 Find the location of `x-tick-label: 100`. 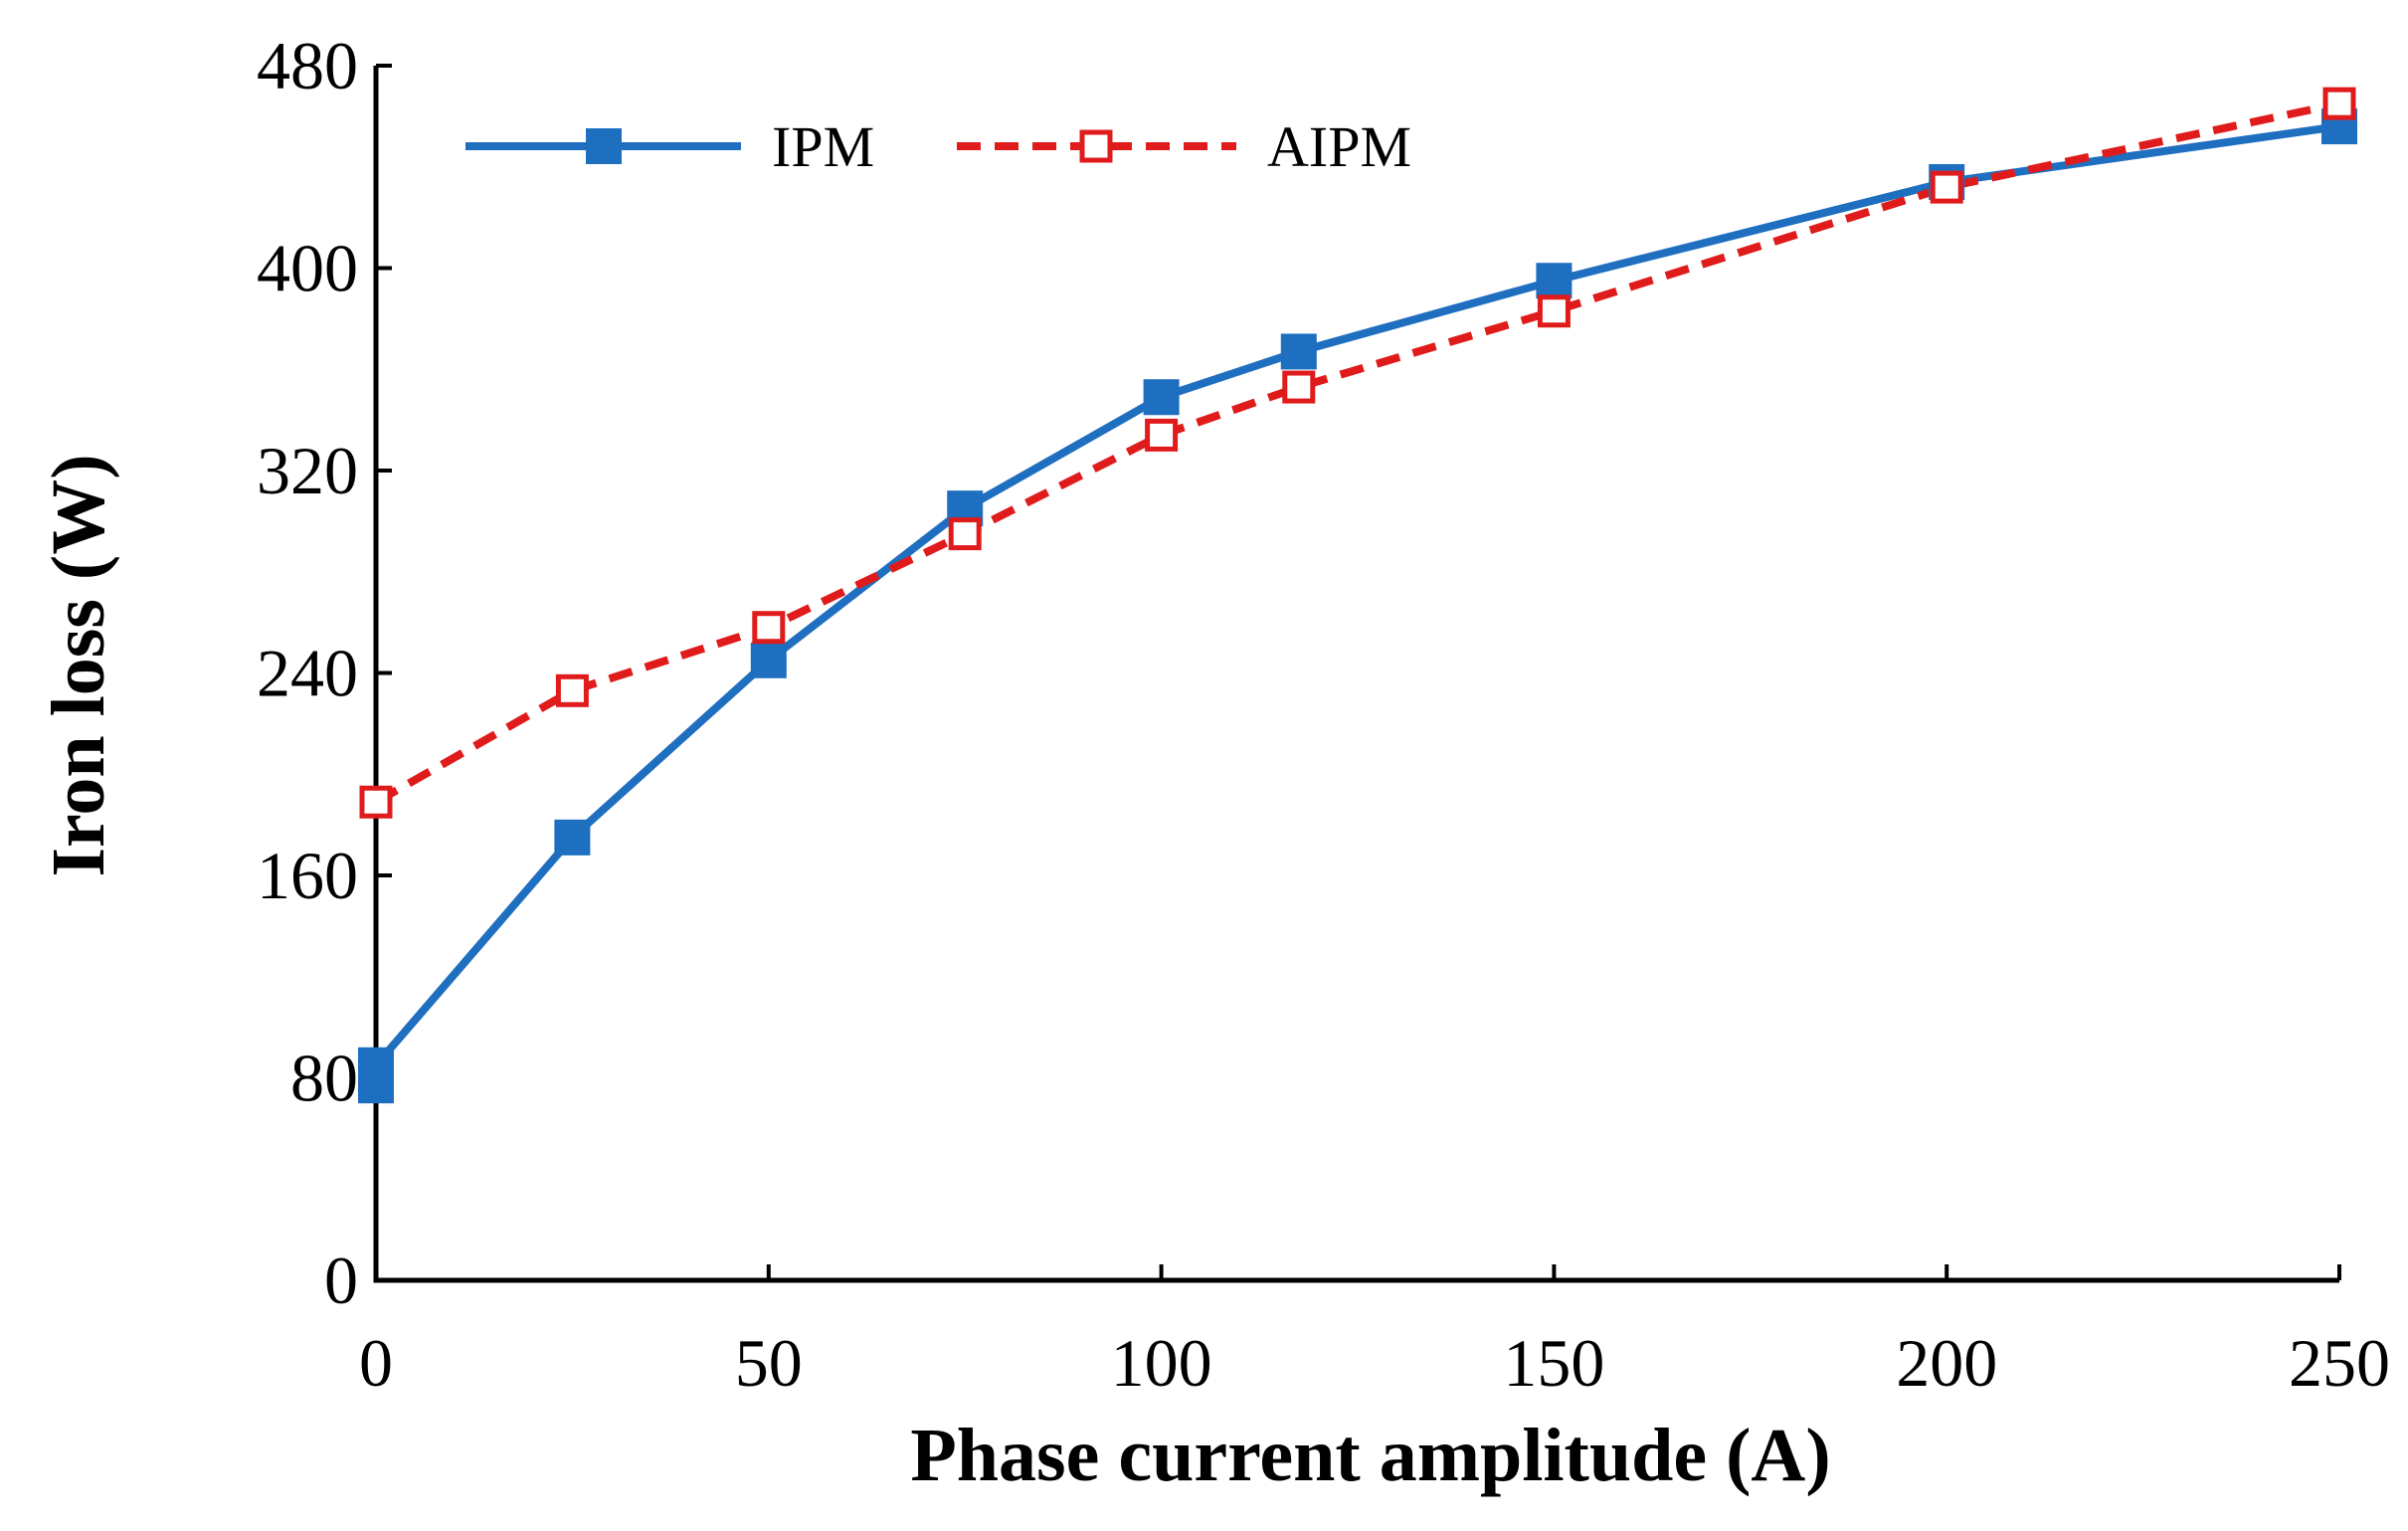

x-tick-label: 100 is located at coordinates (1162, 1363).